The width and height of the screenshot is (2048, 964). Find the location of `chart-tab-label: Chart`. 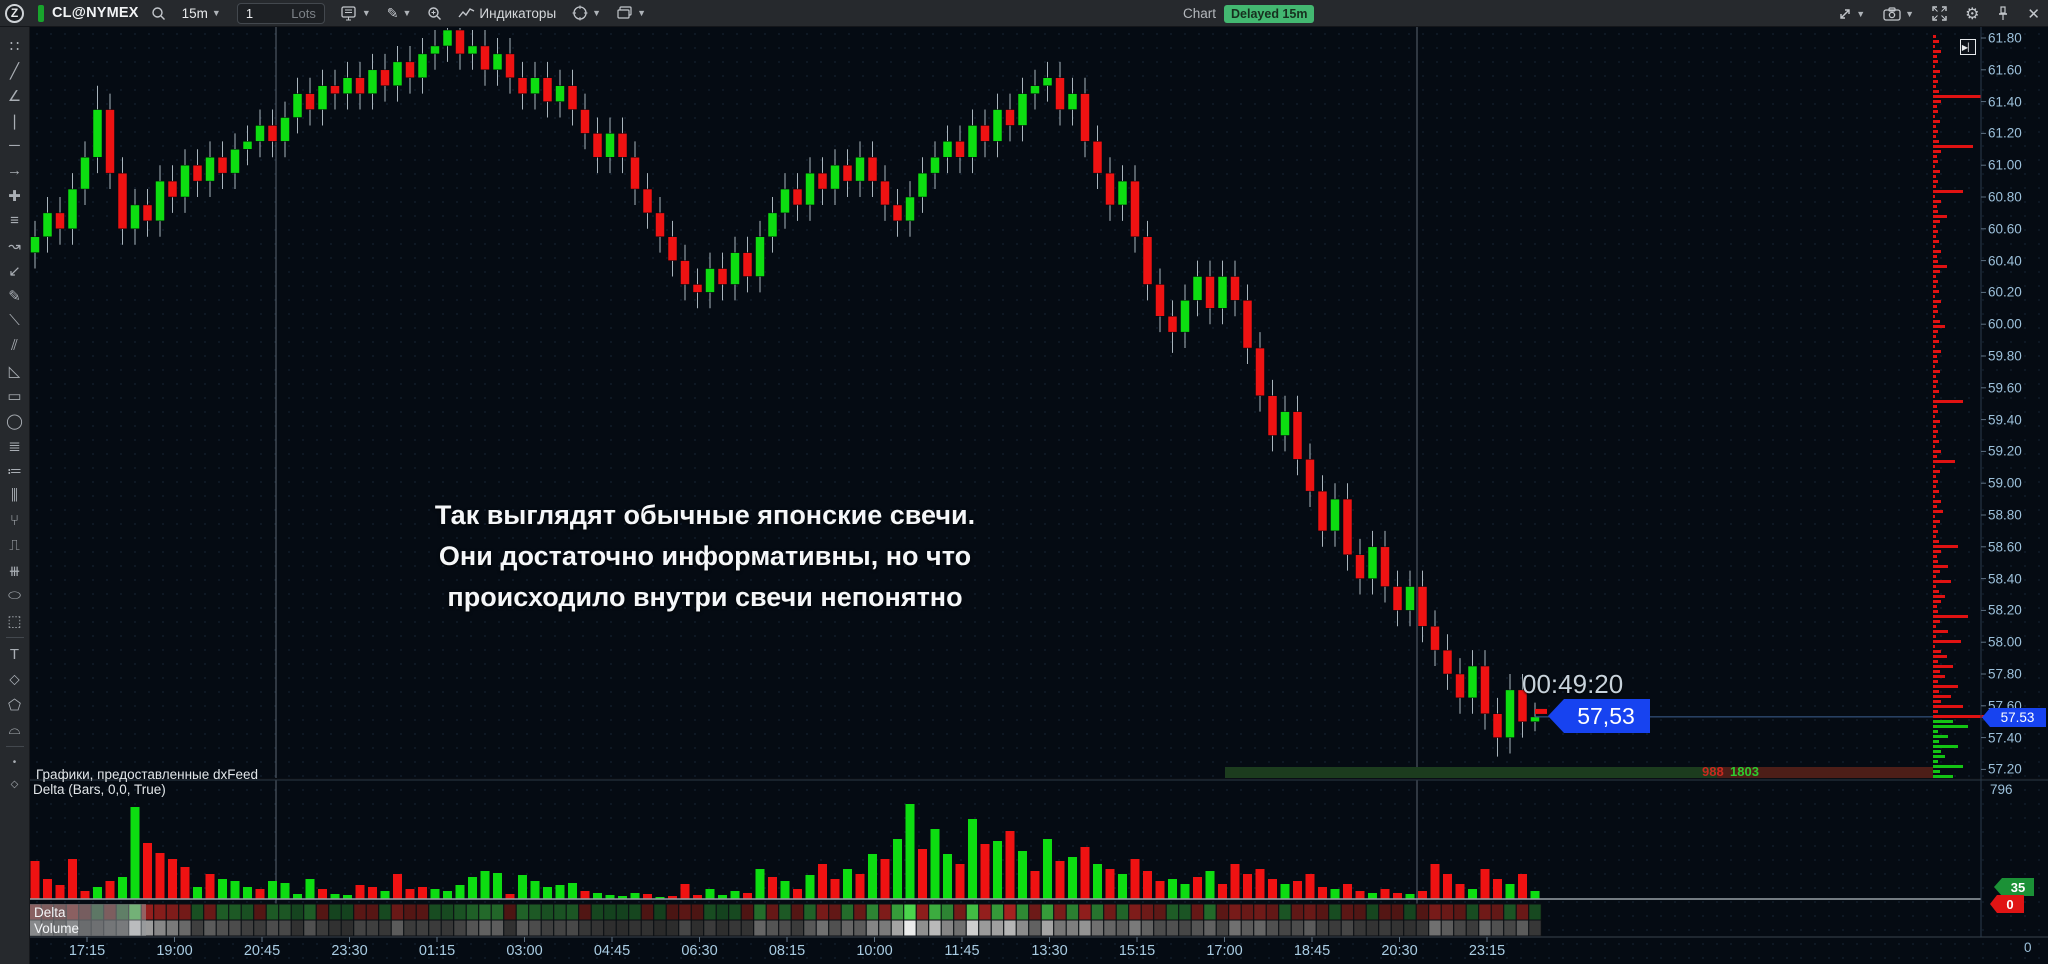

chart-tab-label: Chart is located at coordinates (1200, 13).